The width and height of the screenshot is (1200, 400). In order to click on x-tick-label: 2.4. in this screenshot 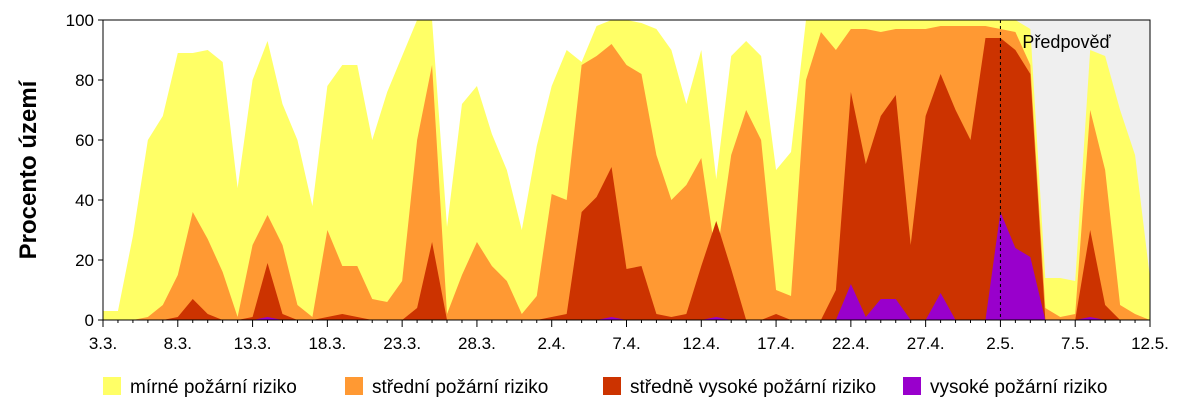, I will do `click(552, 343)`.